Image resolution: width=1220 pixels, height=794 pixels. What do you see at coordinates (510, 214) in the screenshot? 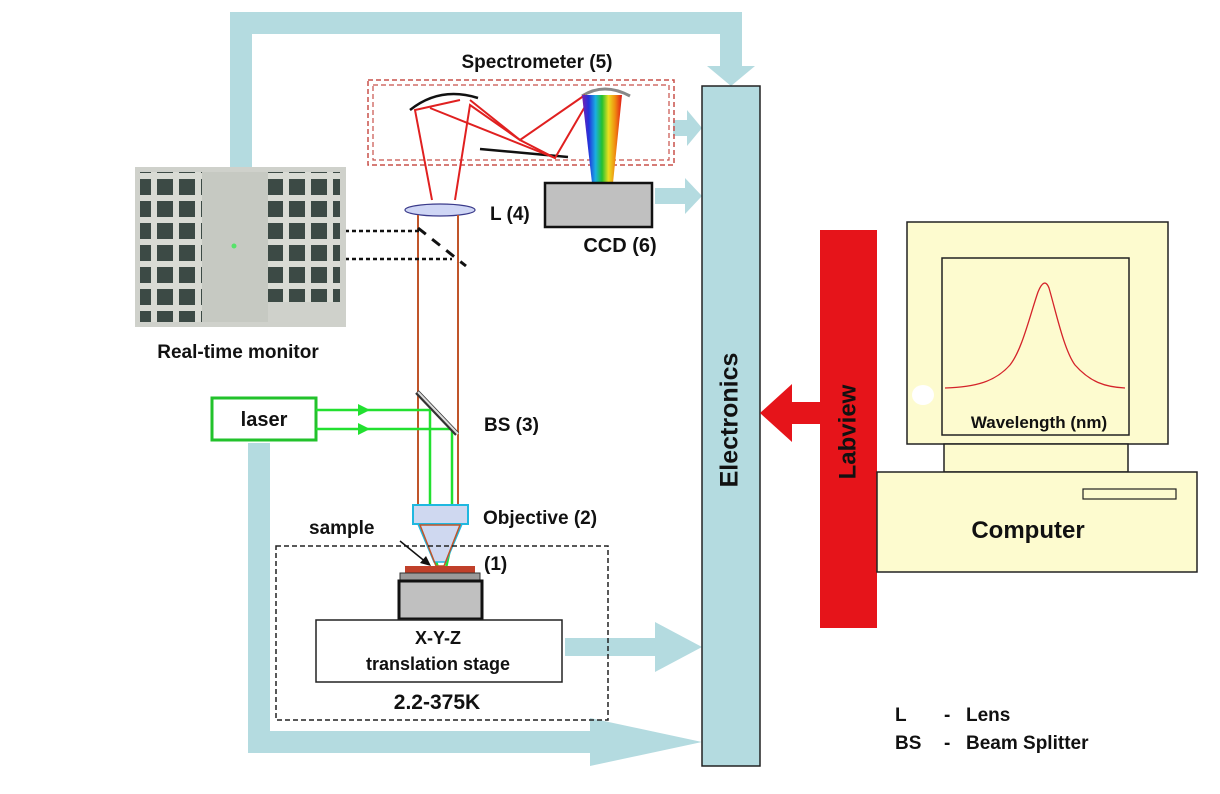
I see `lens-label: L (4)` at bounding box center [510, 214].